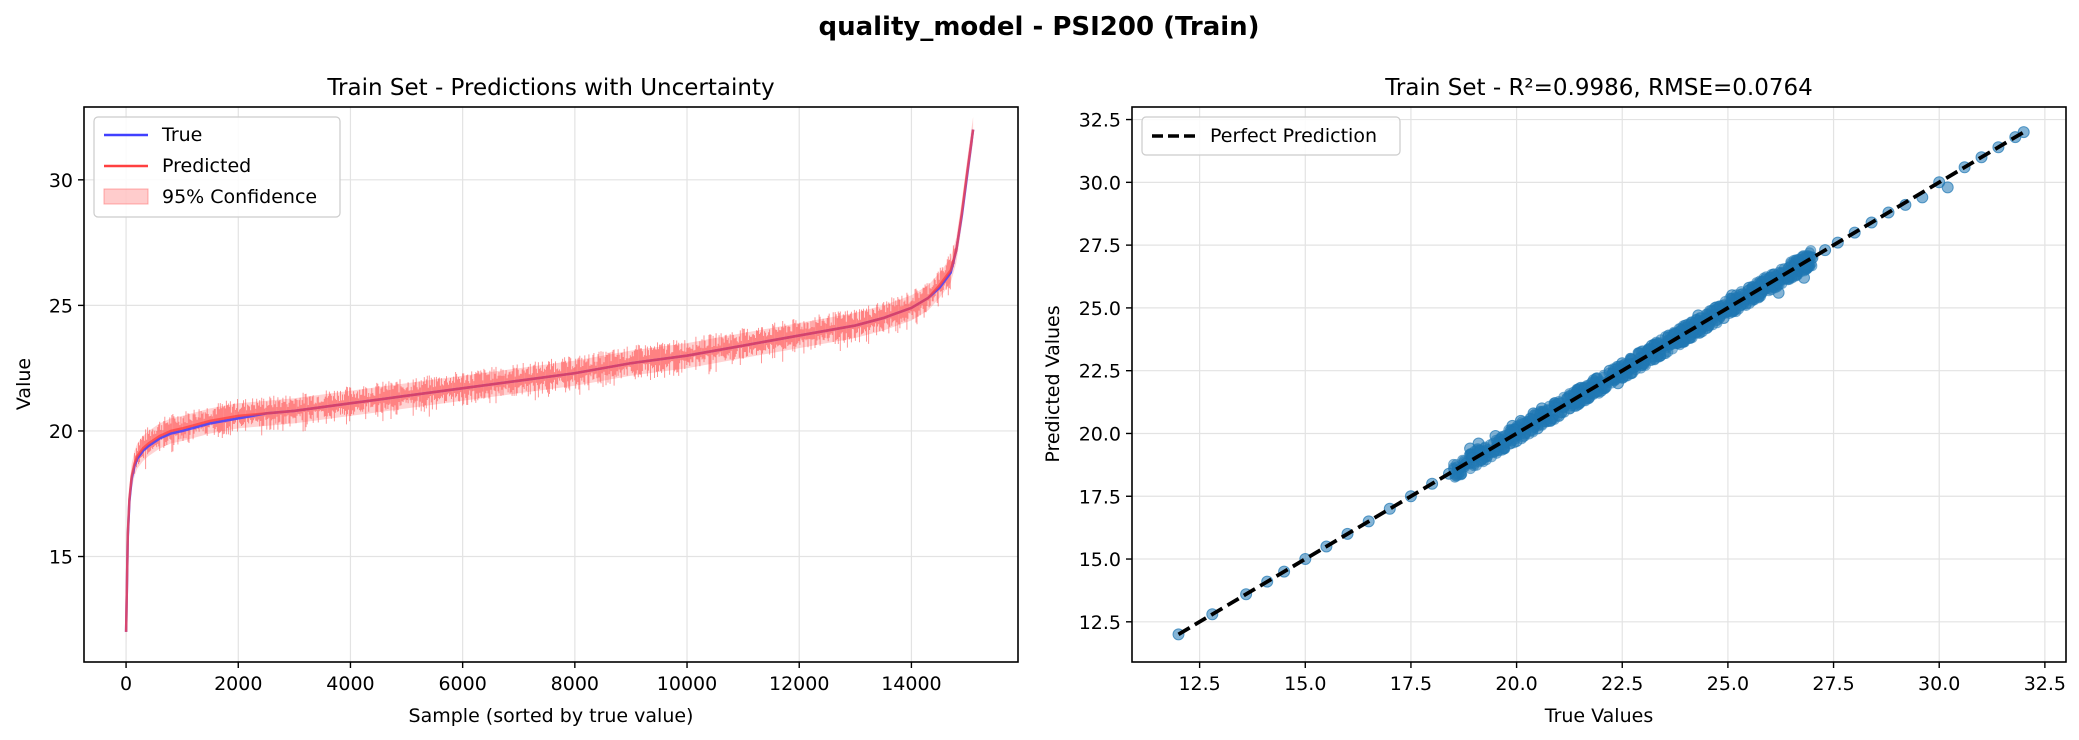  I want to click on left-x-tick-label: 14000, so click(911, 684).